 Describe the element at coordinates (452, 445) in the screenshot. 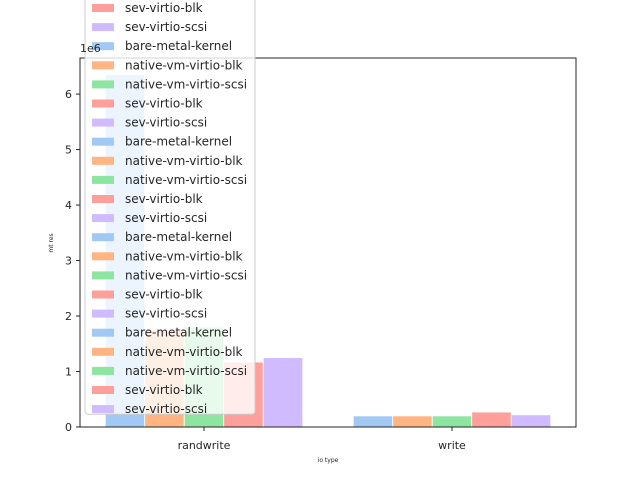

I see `x-tick-label: write` at that location.